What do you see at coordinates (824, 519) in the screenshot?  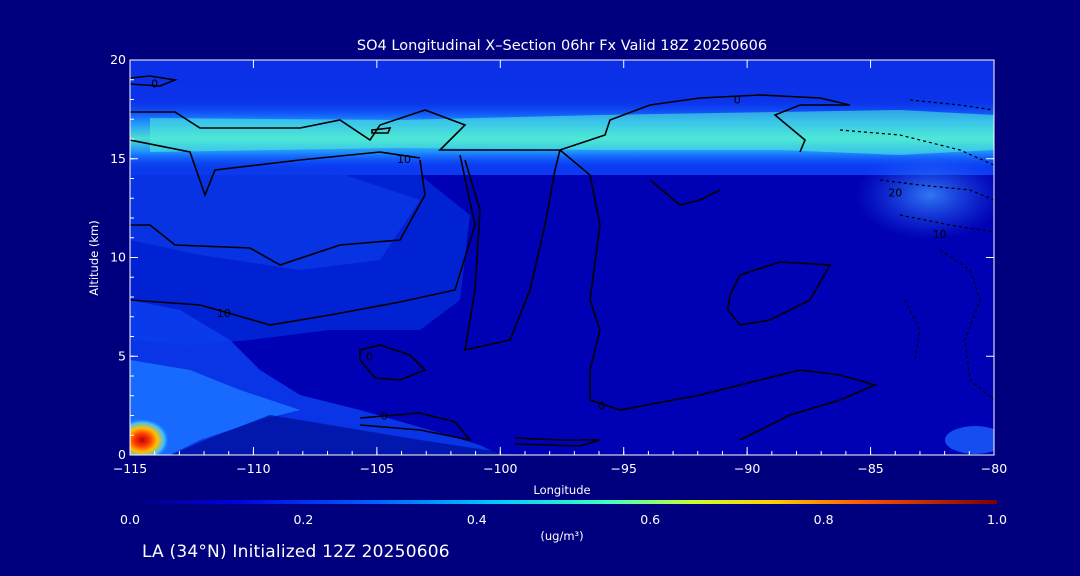 I see `colorbar-tick-label: 0.8` at bounding box center [824, 519].